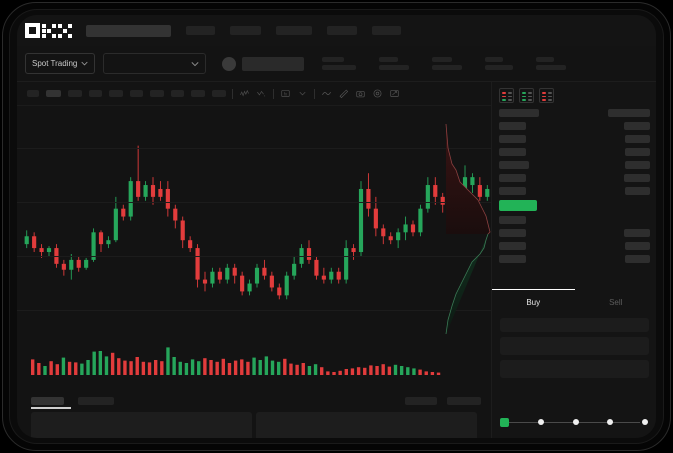 The image size is (673, 453). I want to click on bid-row-1-qty, so click(512, 220).